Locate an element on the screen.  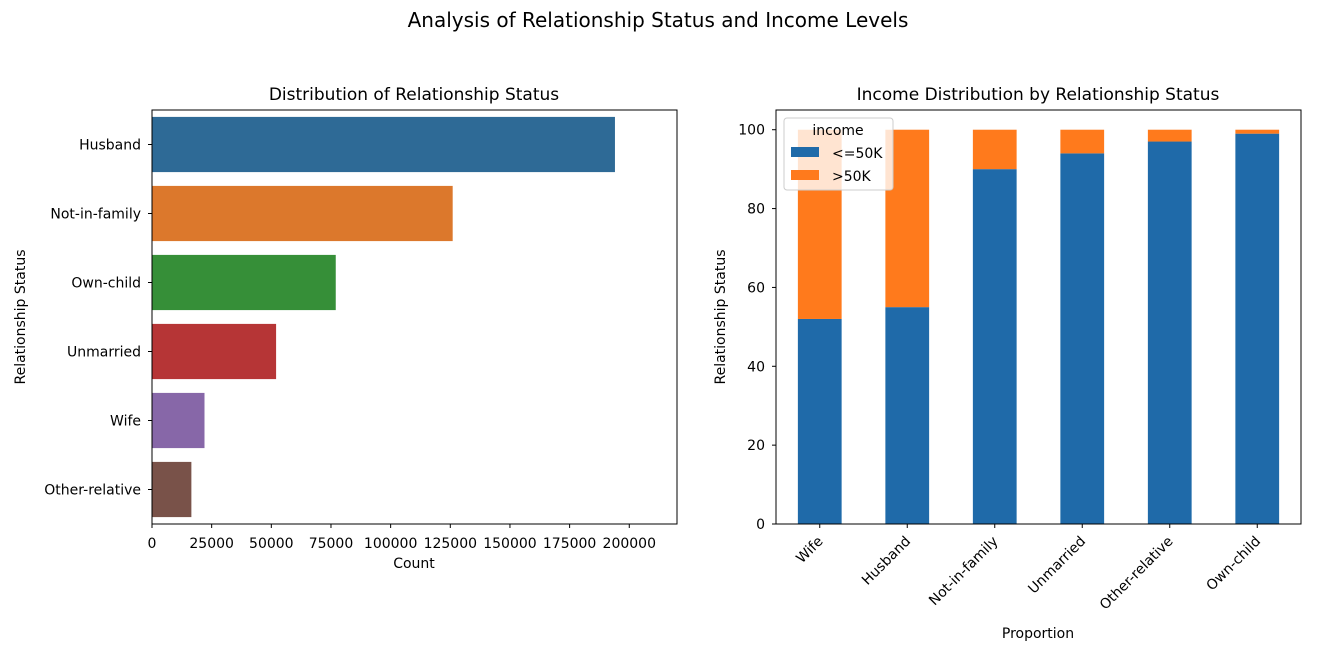
y-tick-label: Wife is located at coordinates (125, 422).